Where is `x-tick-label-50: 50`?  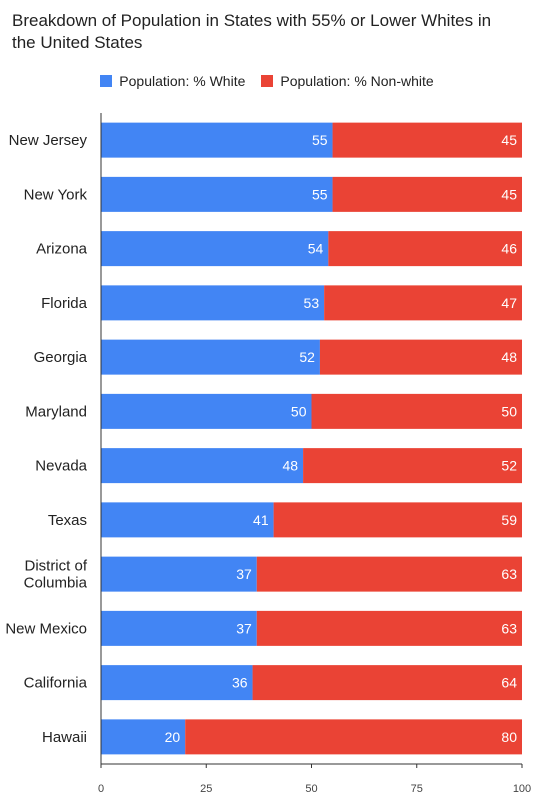 x-tick-label-50: 50 is located at coordinates (311, 789).